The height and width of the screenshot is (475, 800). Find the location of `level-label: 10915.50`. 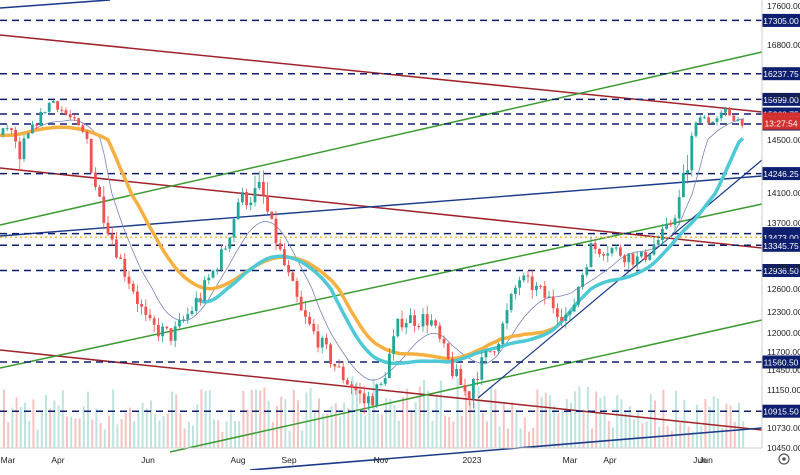

level-label: 10915.50 is located at coordinates (781, 411).